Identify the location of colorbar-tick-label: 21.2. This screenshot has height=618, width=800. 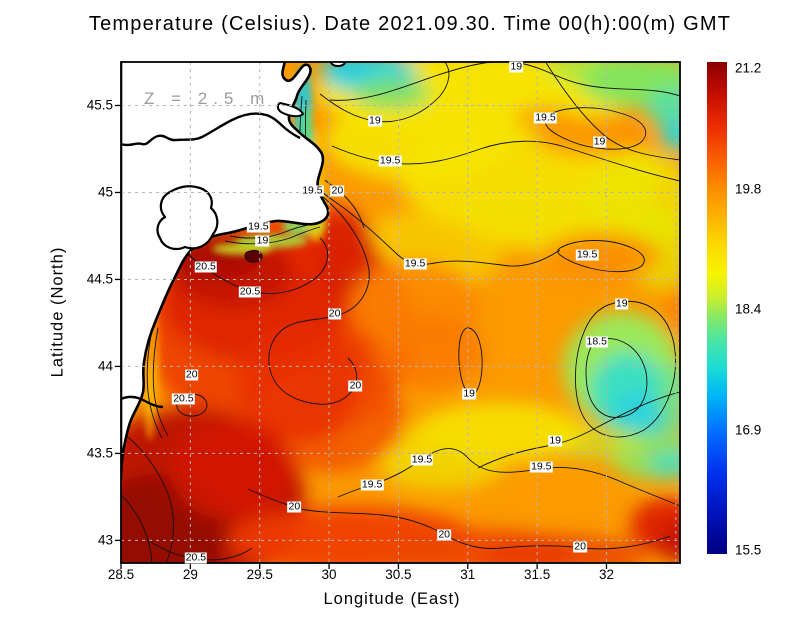
(748, 68).